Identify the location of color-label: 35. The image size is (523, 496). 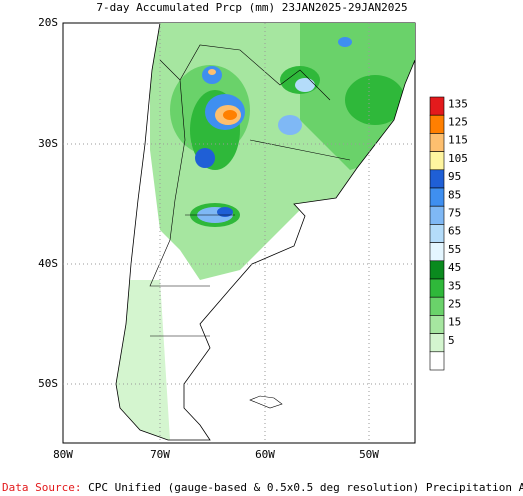
(454, 285).